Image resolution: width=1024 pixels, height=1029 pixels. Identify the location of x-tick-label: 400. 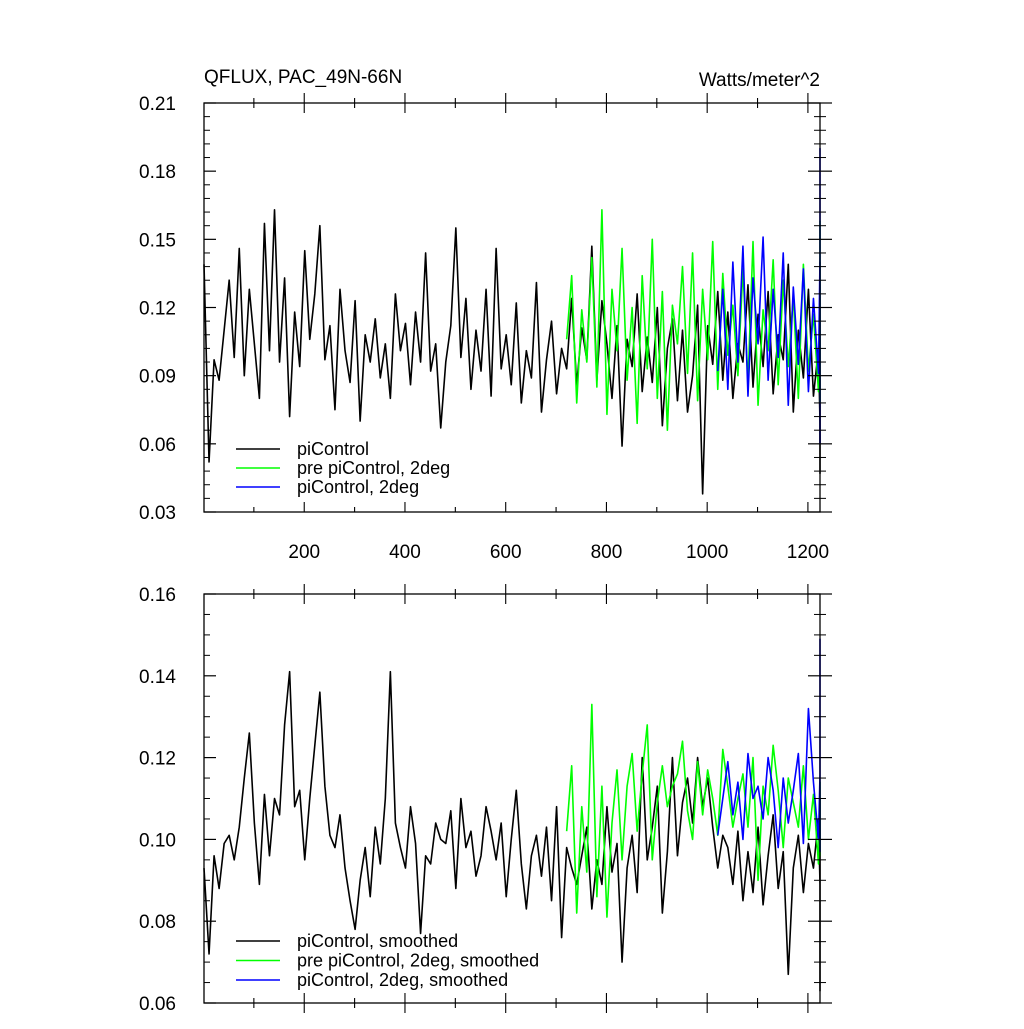
(405, 552).